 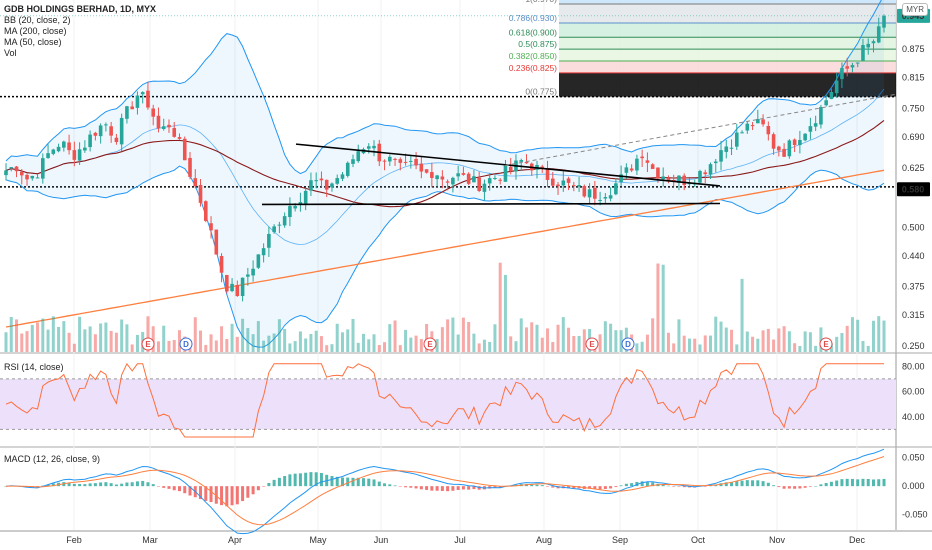 I want to click on price-tick-label: 0.315, so click(x=913, y=315).